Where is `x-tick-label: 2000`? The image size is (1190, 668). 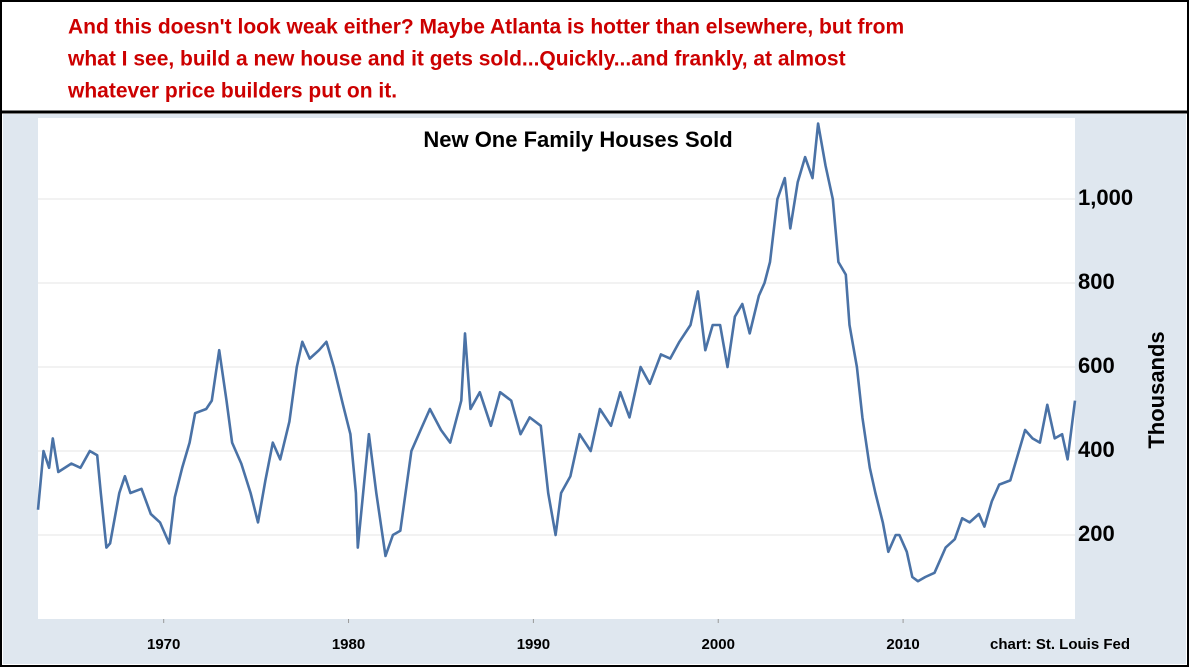
x-tick-label: 2000 is located at coordinates (718, 644).